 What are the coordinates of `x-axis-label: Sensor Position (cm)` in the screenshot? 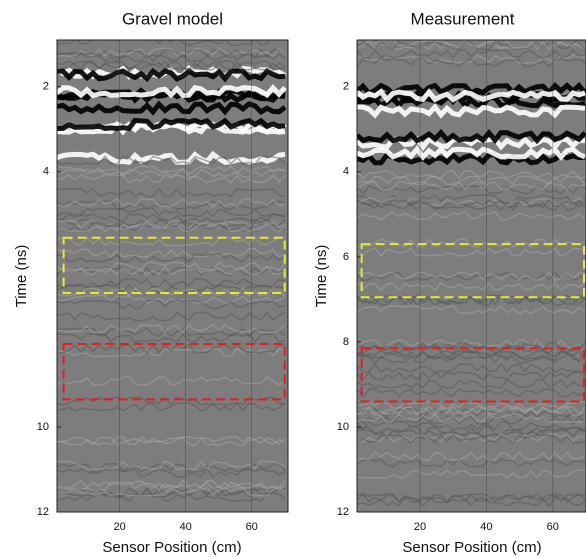 It's located at (471, 547).